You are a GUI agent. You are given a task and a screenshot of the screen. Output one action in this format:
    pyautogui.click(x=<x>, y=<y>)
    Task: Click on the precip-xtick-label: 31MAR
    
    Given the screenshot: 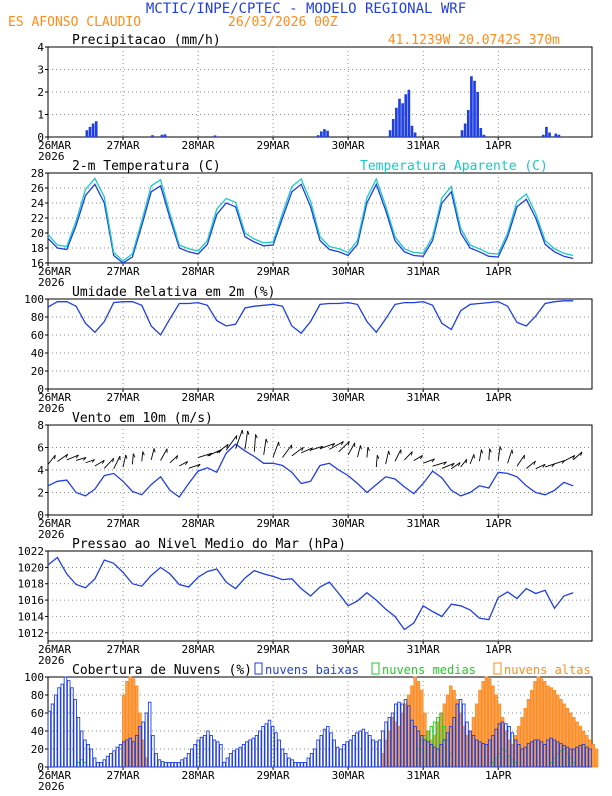 What is the action you would take?
    pyautogui.click(x=423, y=145)
    